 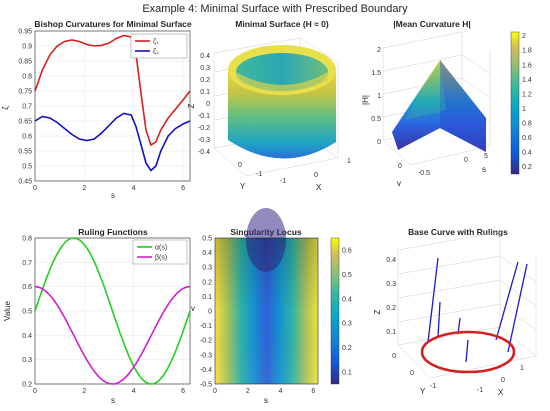 What do you see at coordinates (527, 153) in the screenshot?
I see `colorbar-tick-label: 0.4` at bounding box center [527, 153].